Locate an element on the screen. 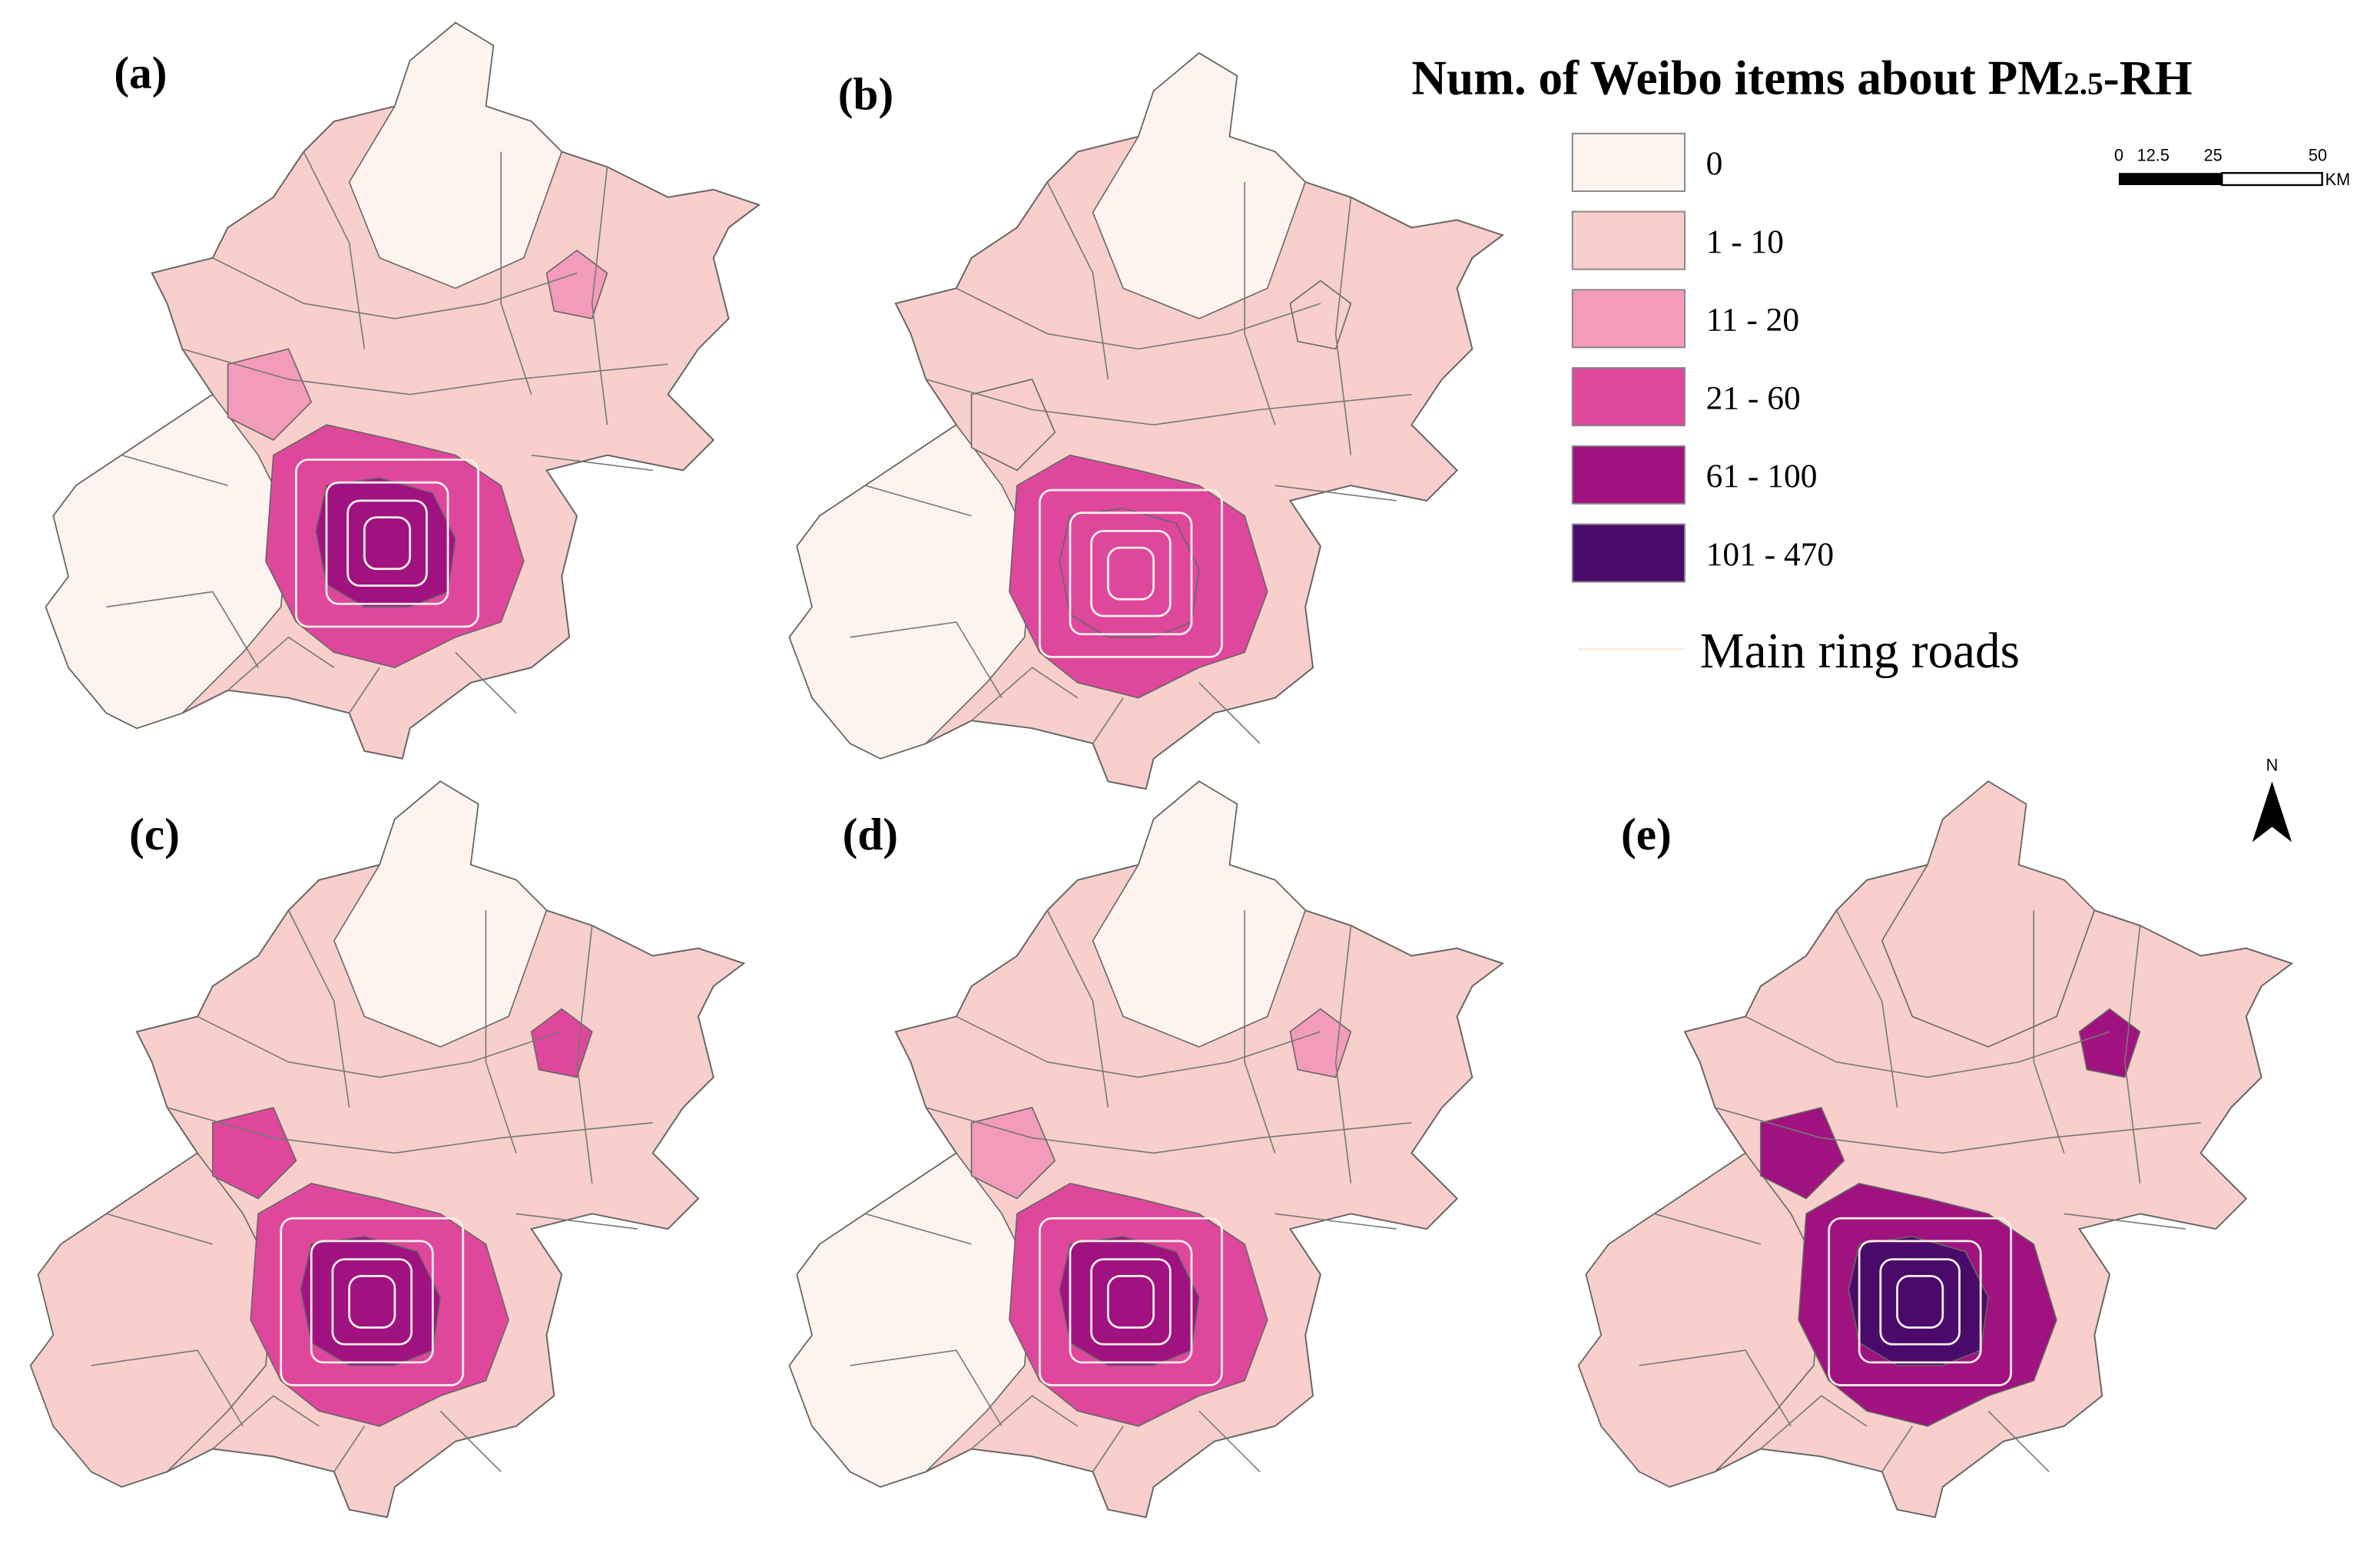 Image resolution: width=2380 pixels, height=1543 pixels. legend-title: Num. of Weibo items about PM2.5-RH is located at coordinates (1801, 77).